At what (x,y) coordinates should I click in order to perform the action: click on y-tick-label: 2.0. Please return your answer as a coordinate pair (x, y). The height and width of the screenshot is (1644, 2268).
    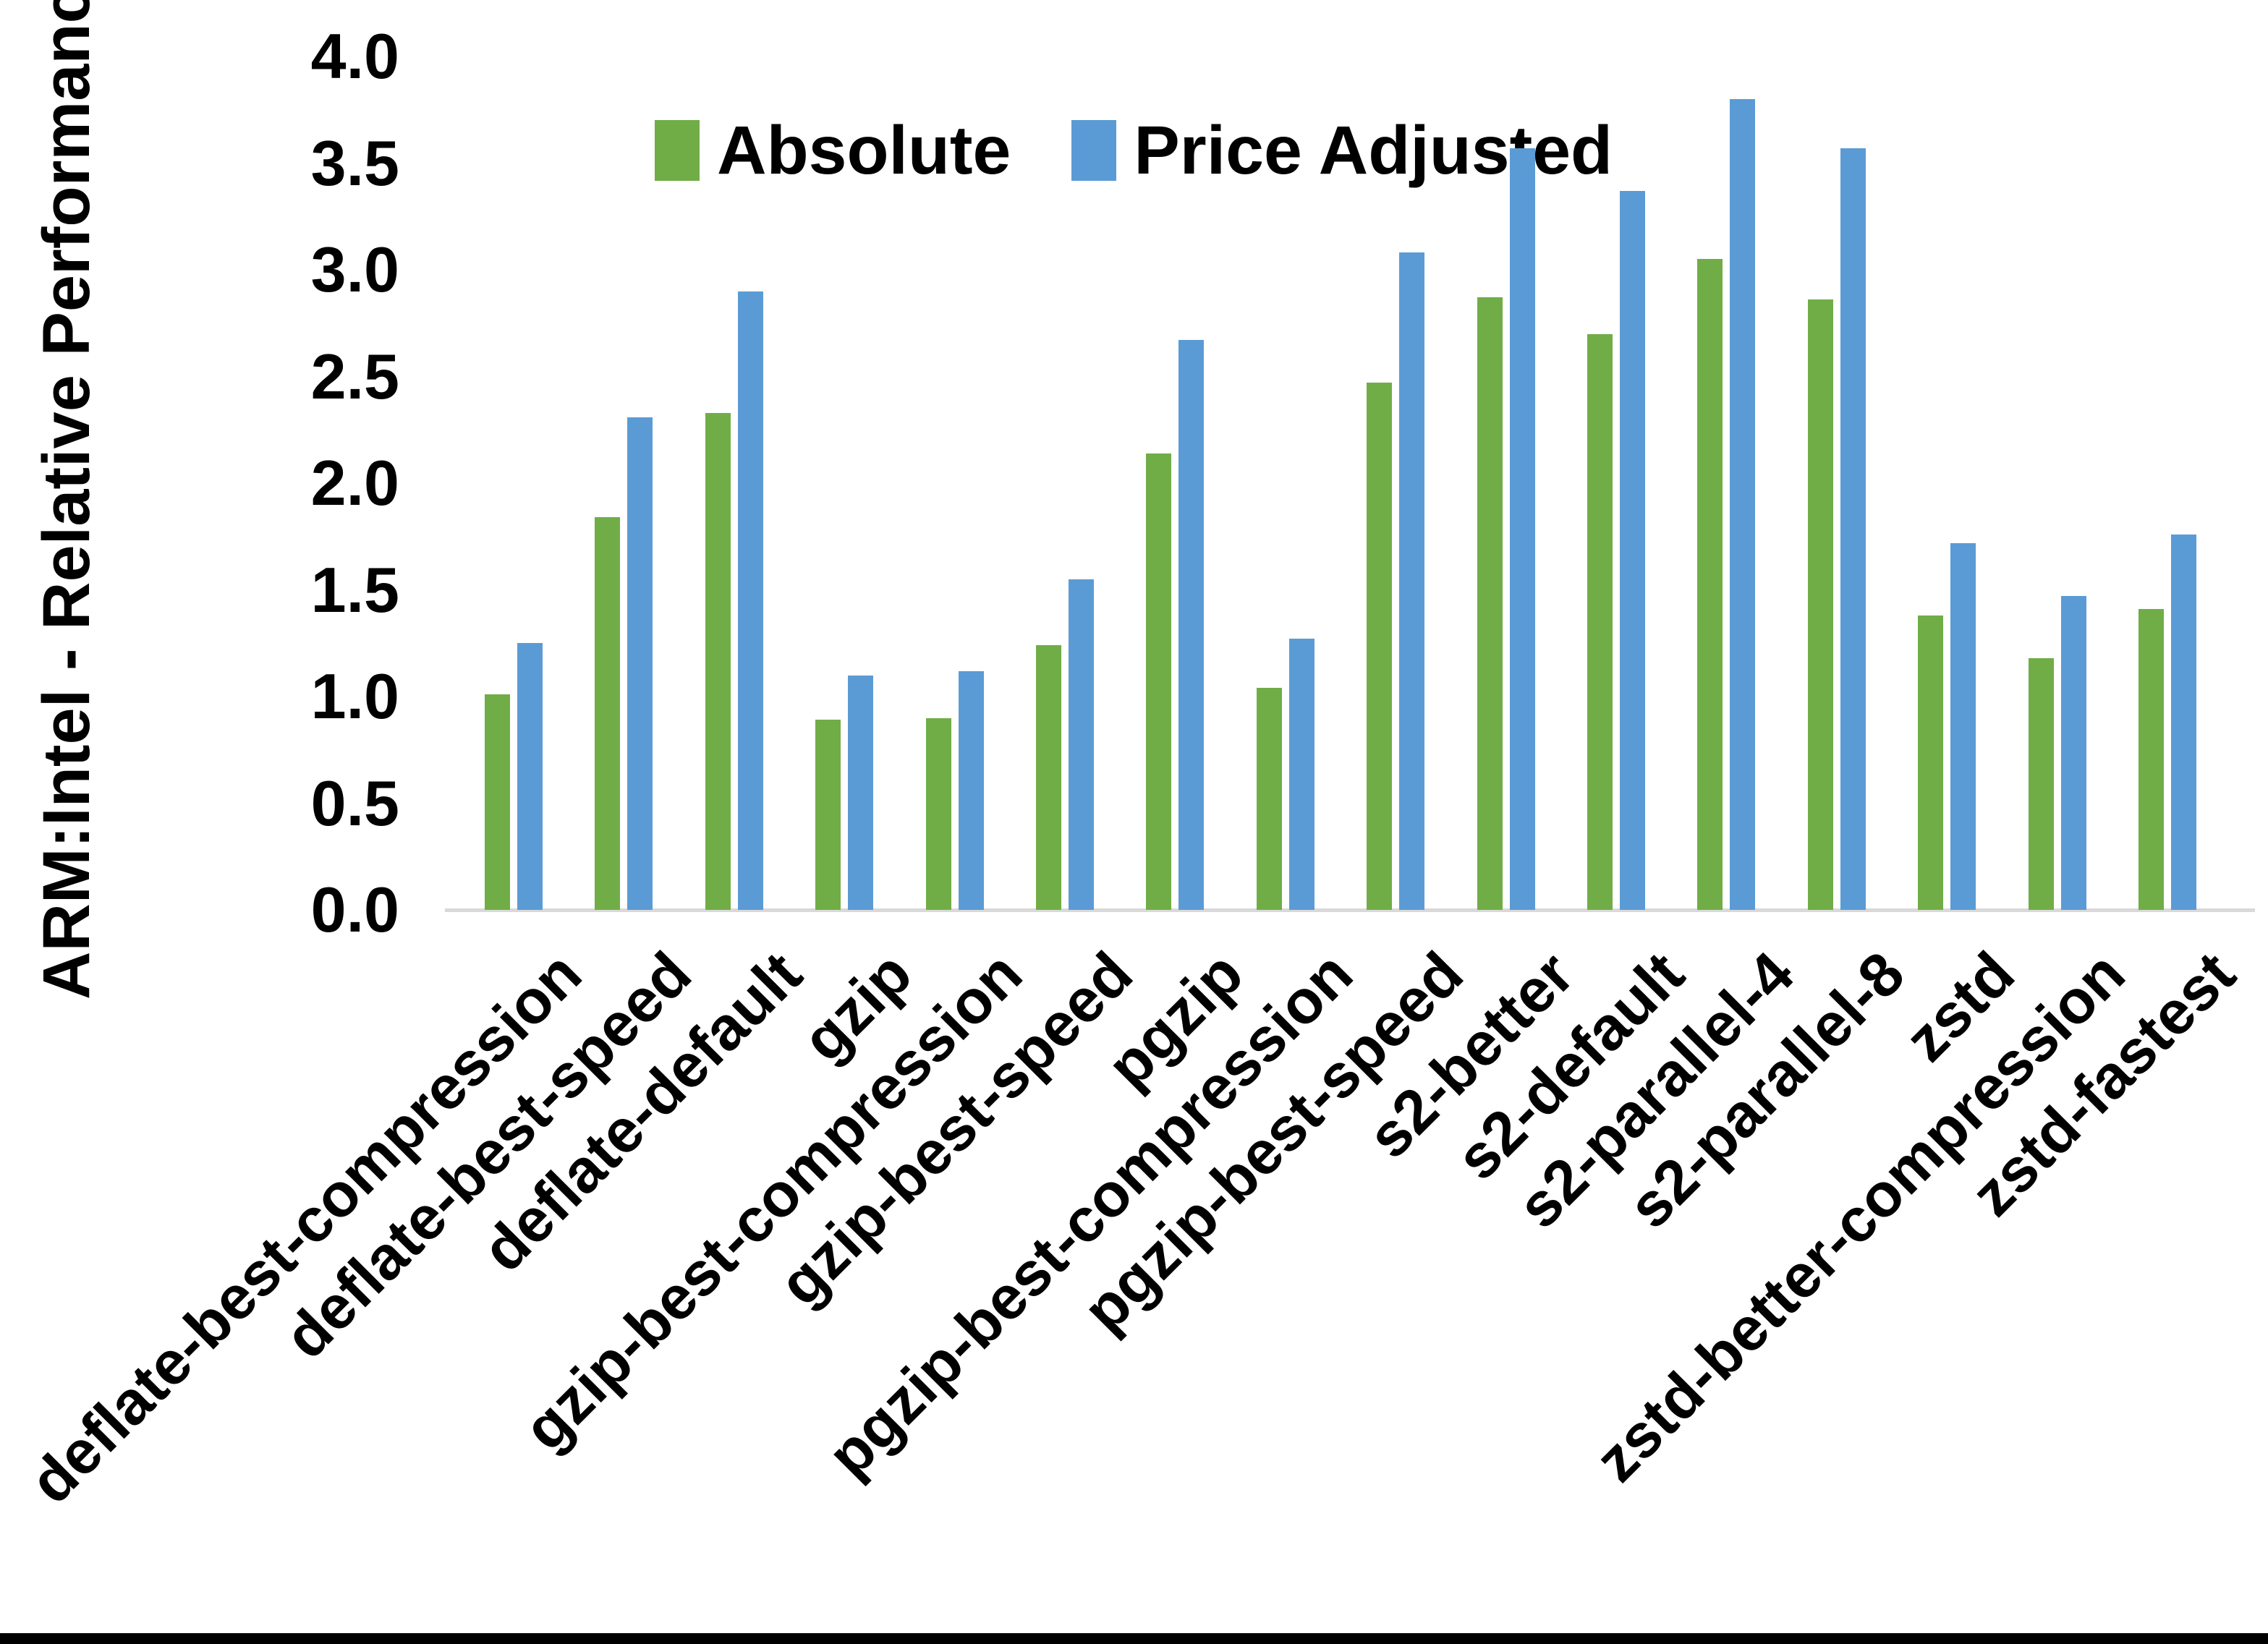
    Looking at the image, I should click on (354, 483).